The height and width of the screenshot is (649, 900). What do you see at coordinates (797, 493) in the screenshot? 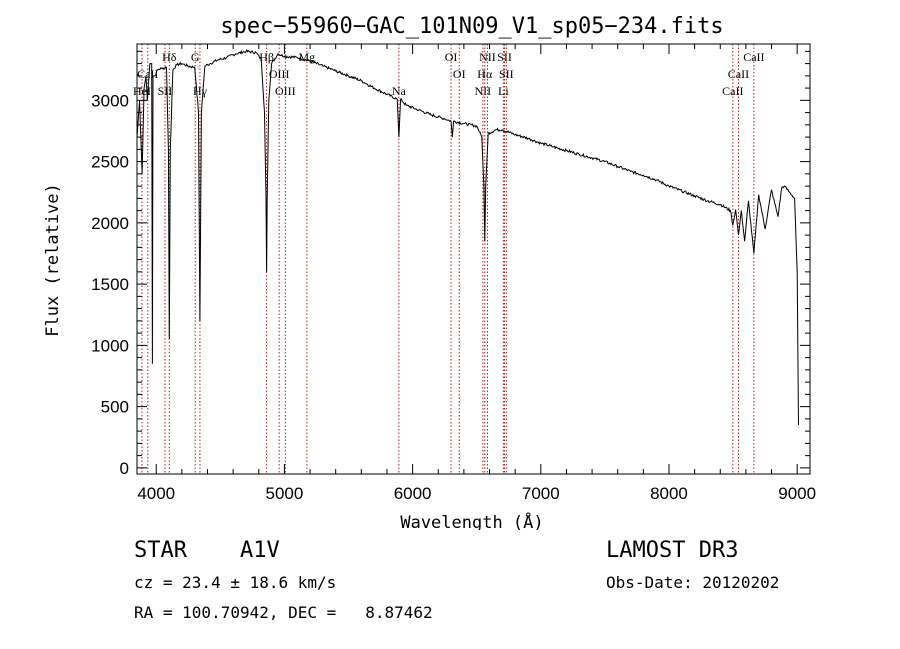
I see `x-tick-label-5: 9000` at bounding box center [797, 493].